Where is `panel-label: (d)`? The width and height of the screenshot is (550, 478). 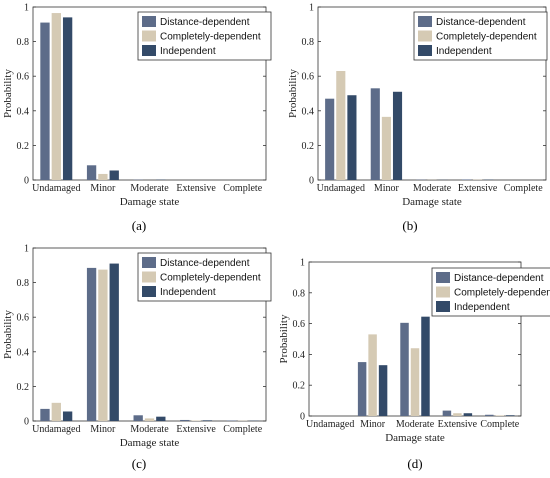 panel-label: (d) is located at coordinates (414, 463).